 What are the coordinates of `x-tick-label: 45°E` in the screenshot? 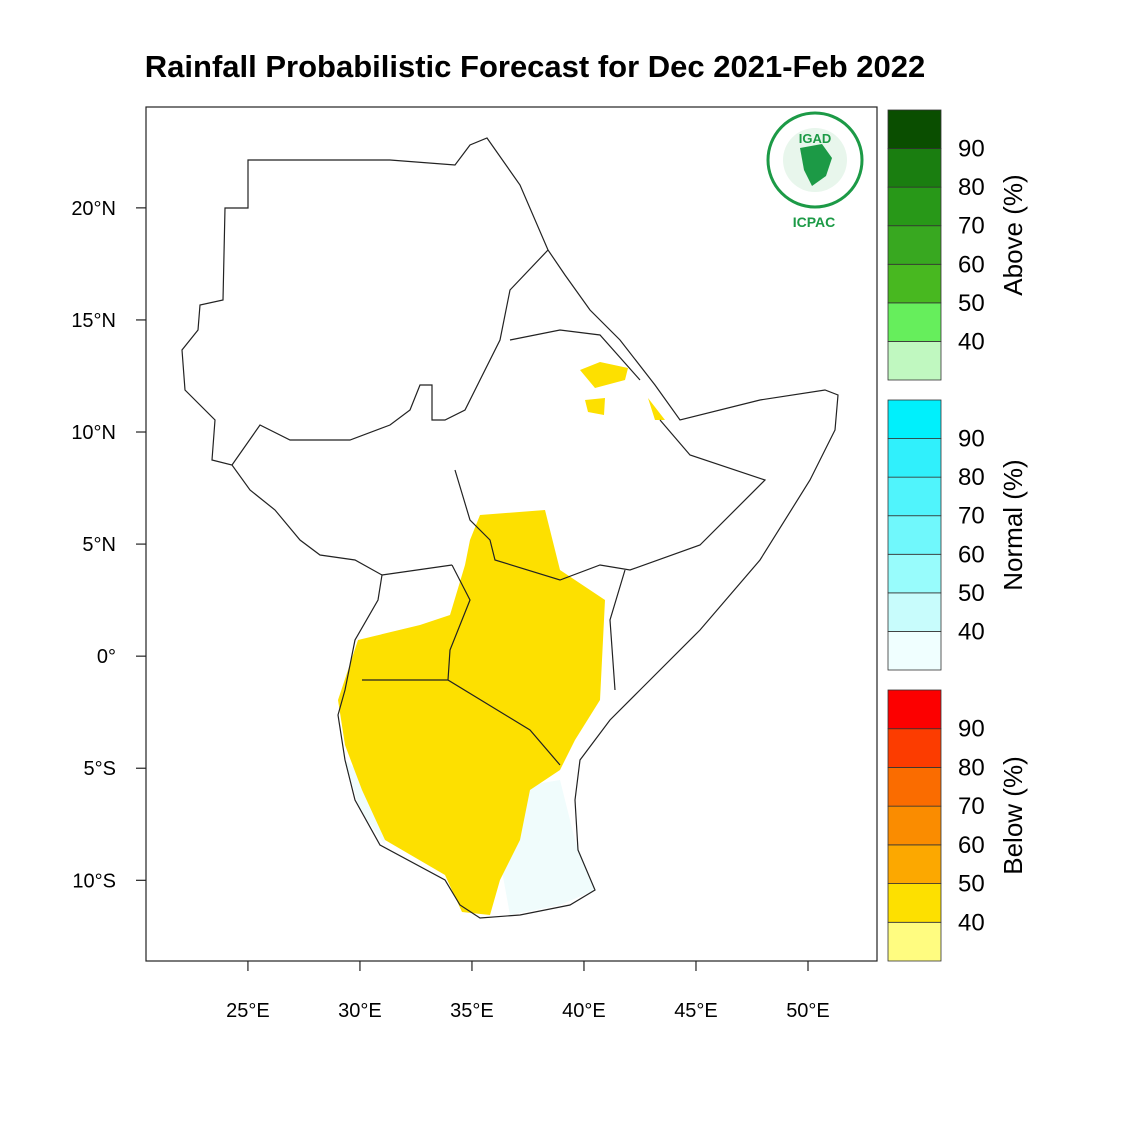 It's located at (696, 1011).